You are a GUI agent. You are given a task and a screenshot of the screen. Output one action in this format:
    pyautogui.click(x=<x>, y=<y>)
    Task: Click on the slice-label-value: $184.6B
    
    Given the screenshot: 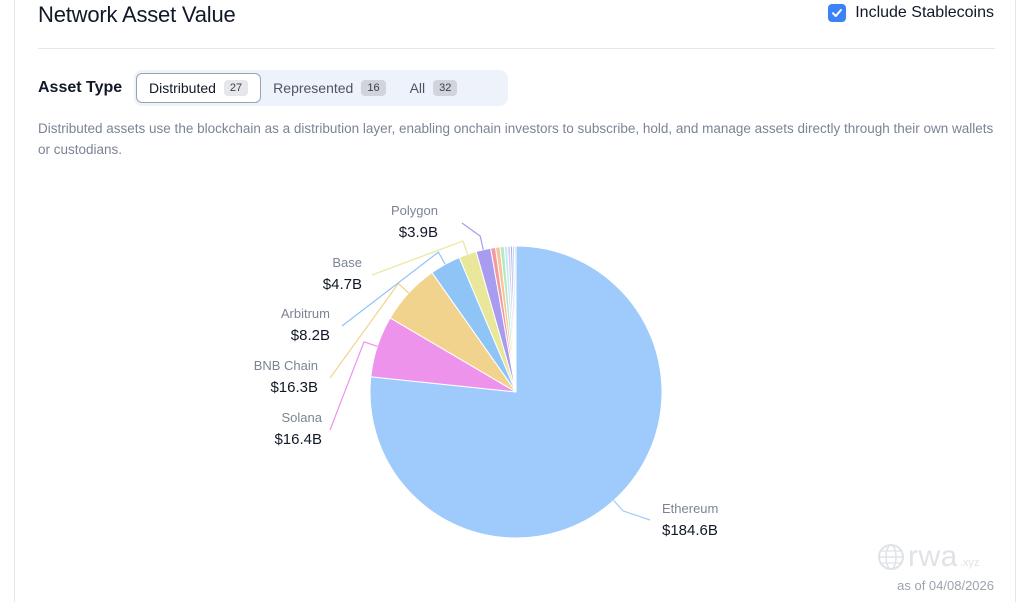 What is the action you would take?
    pyautogui.click(x=690, y=530)
    